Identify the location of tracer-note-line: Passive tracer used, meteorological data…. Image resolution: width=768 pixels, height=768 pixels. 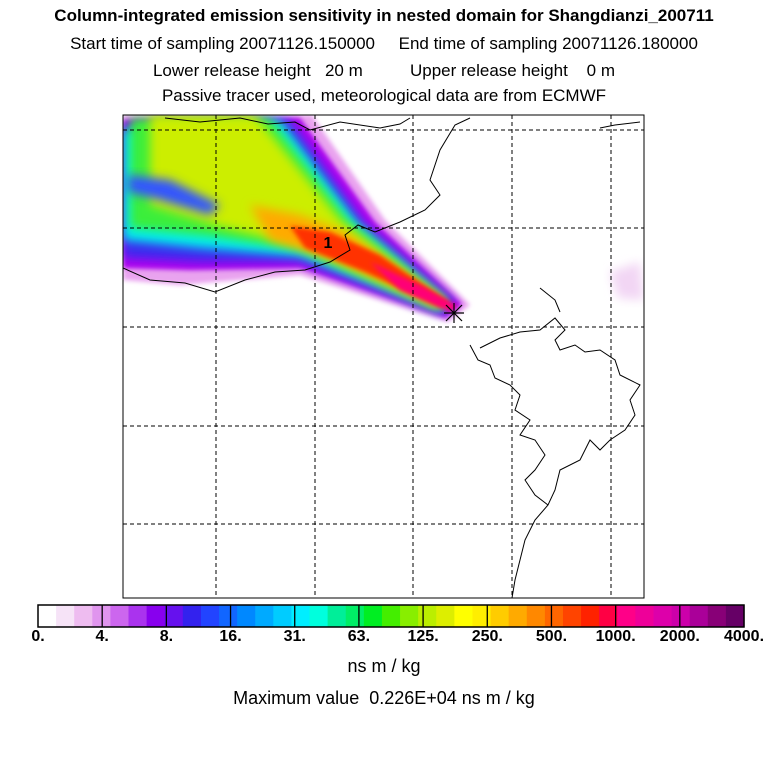
(384, 95).